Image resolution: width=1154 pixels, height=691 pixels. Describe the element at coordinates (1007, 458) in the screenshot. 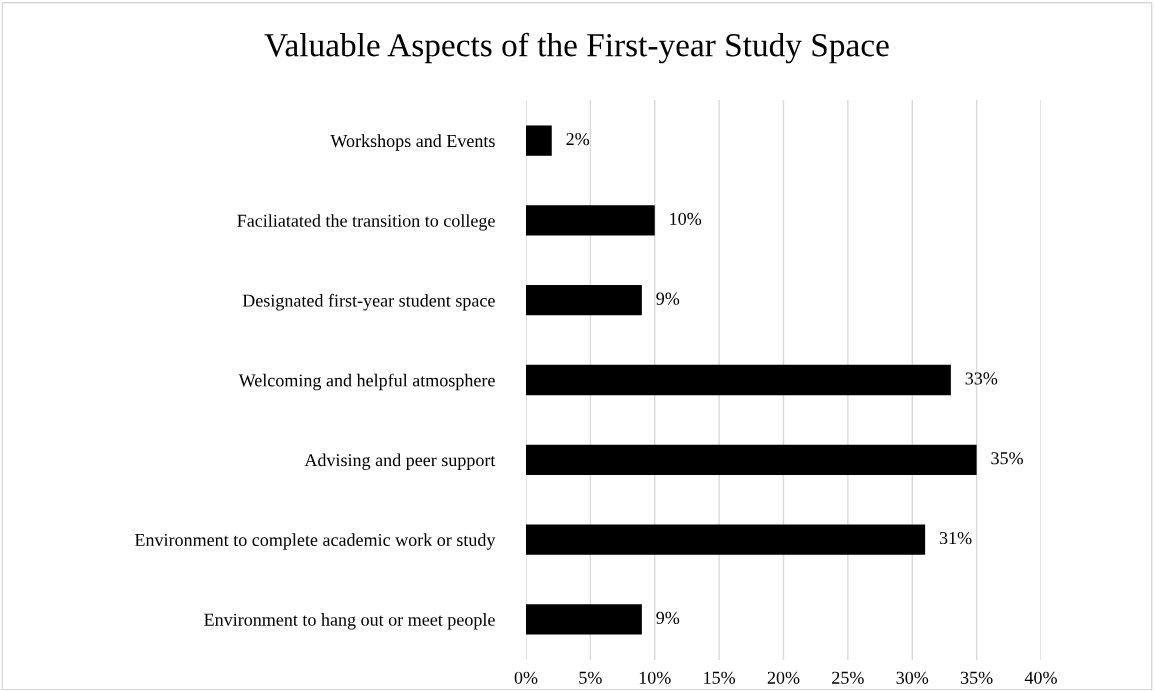

I see `data-label: 35%` at that location.